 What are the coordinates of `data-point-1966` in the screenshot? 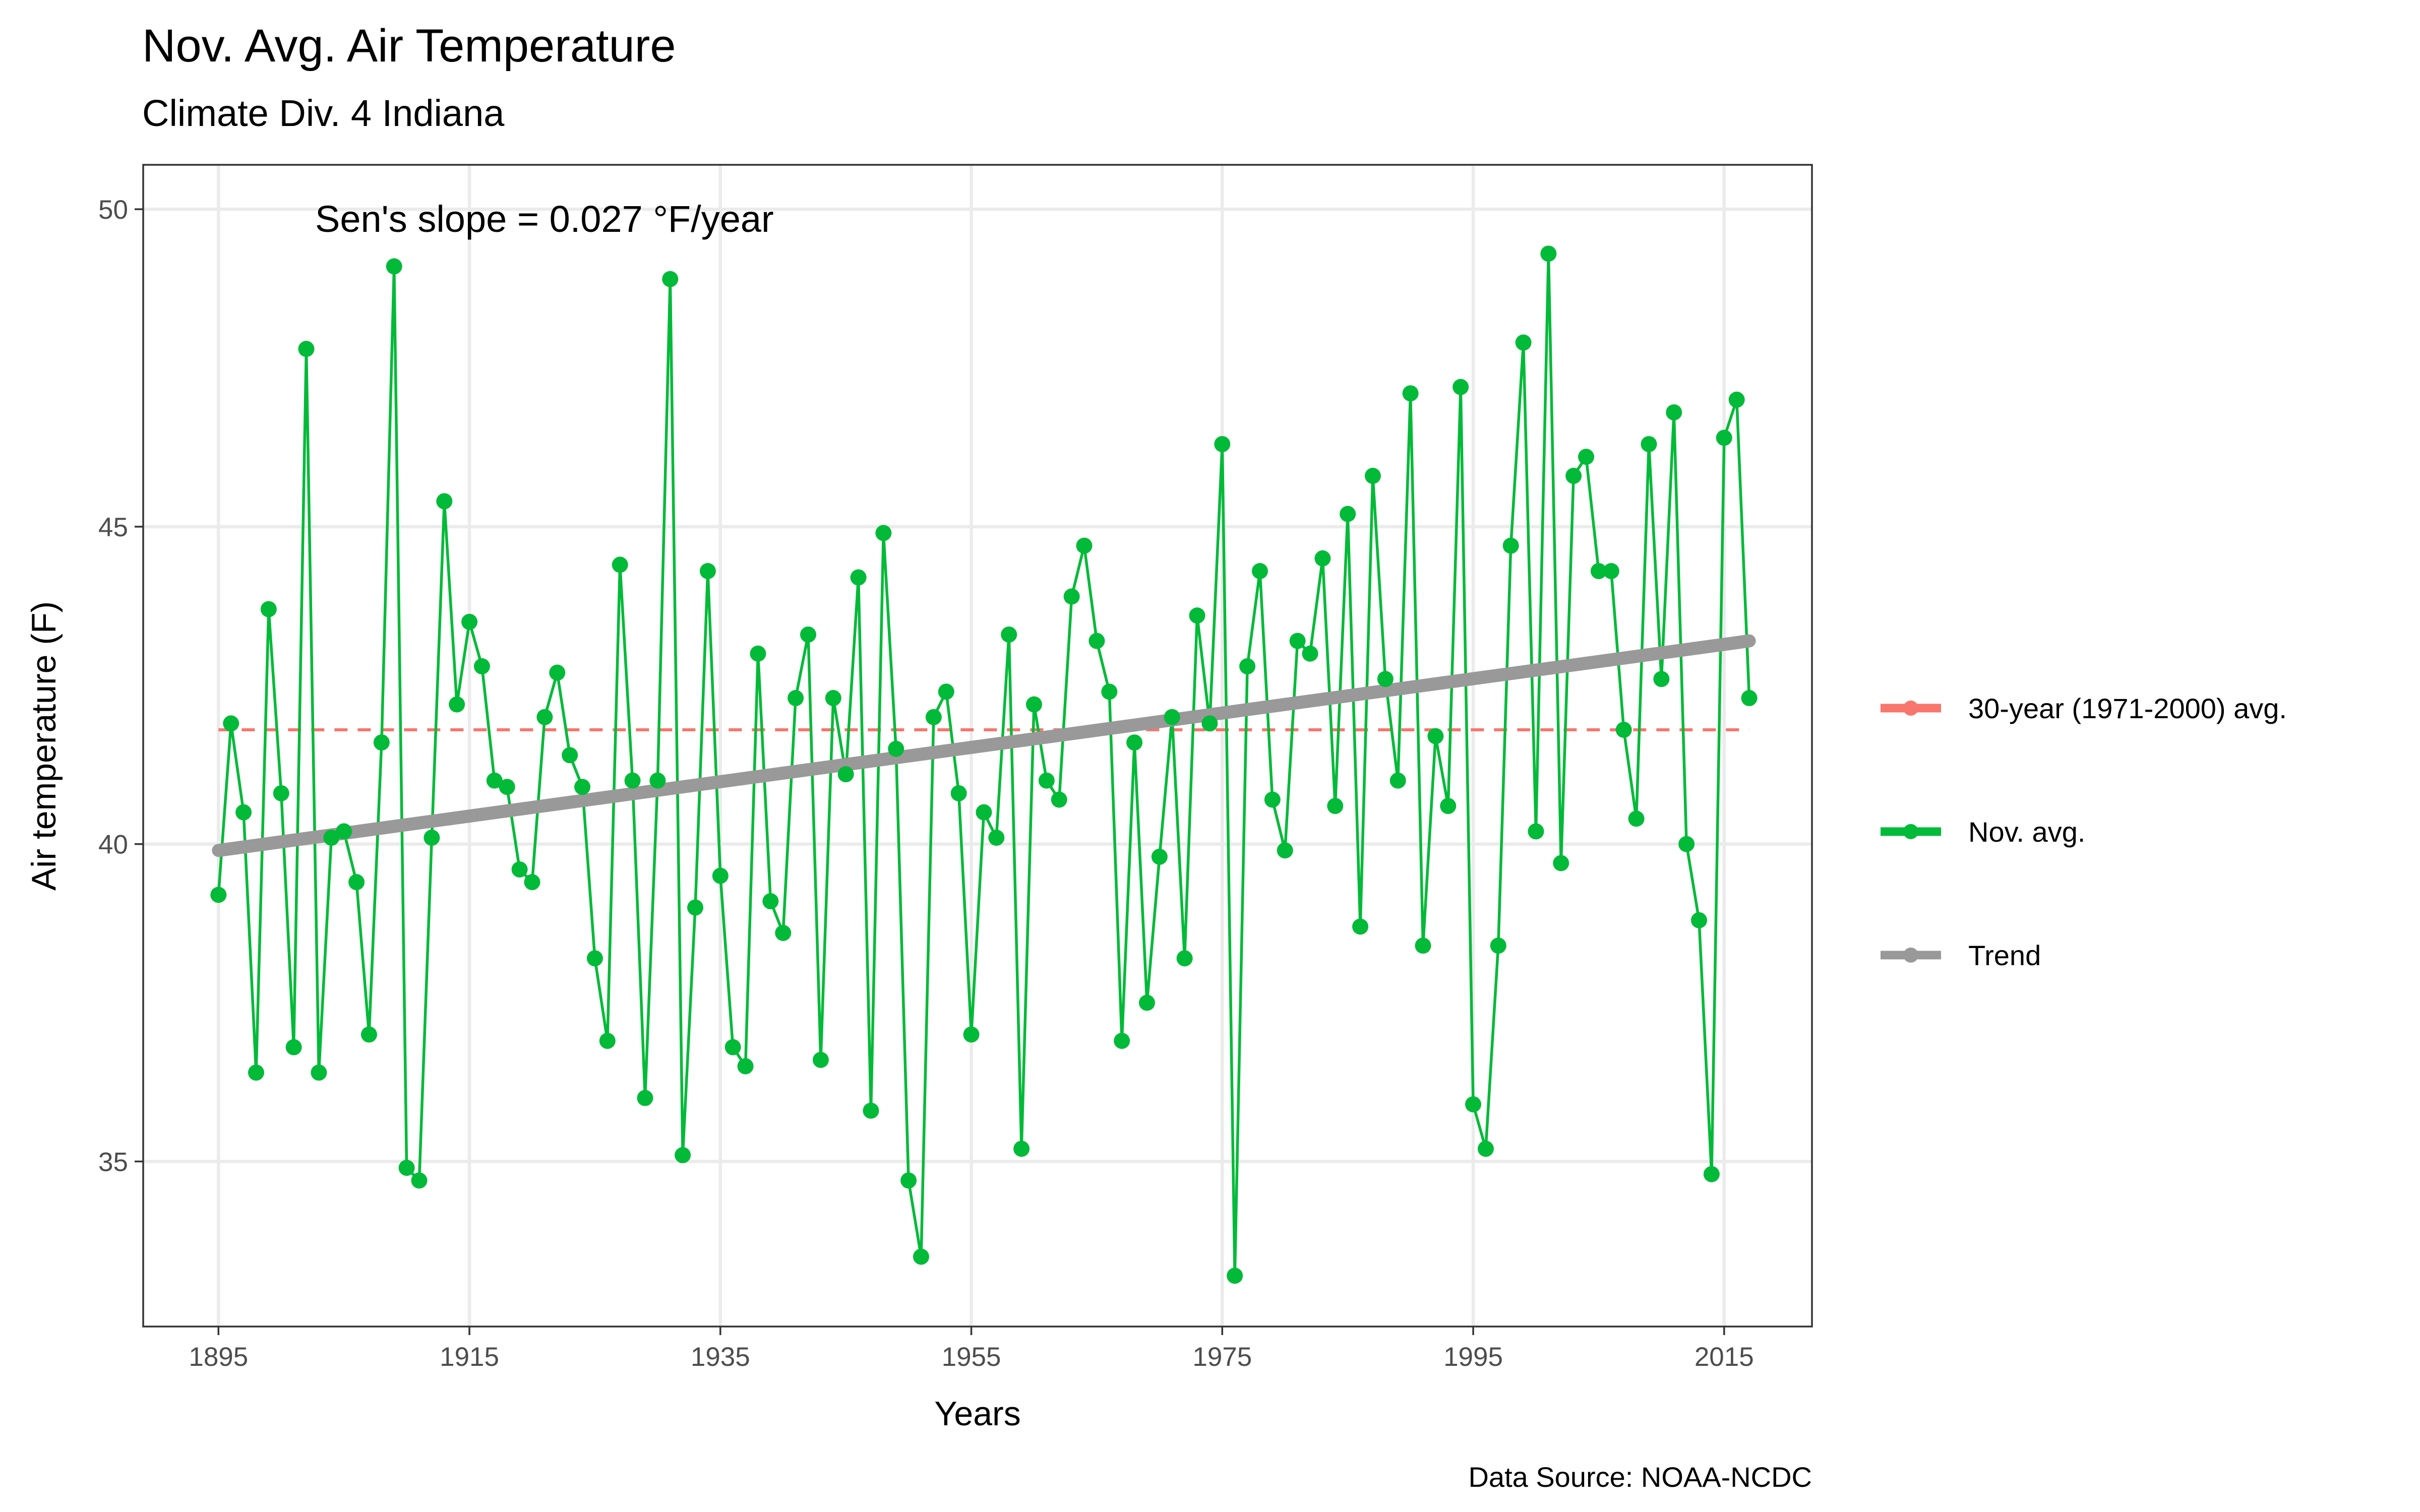 It's located at (1109, 692).